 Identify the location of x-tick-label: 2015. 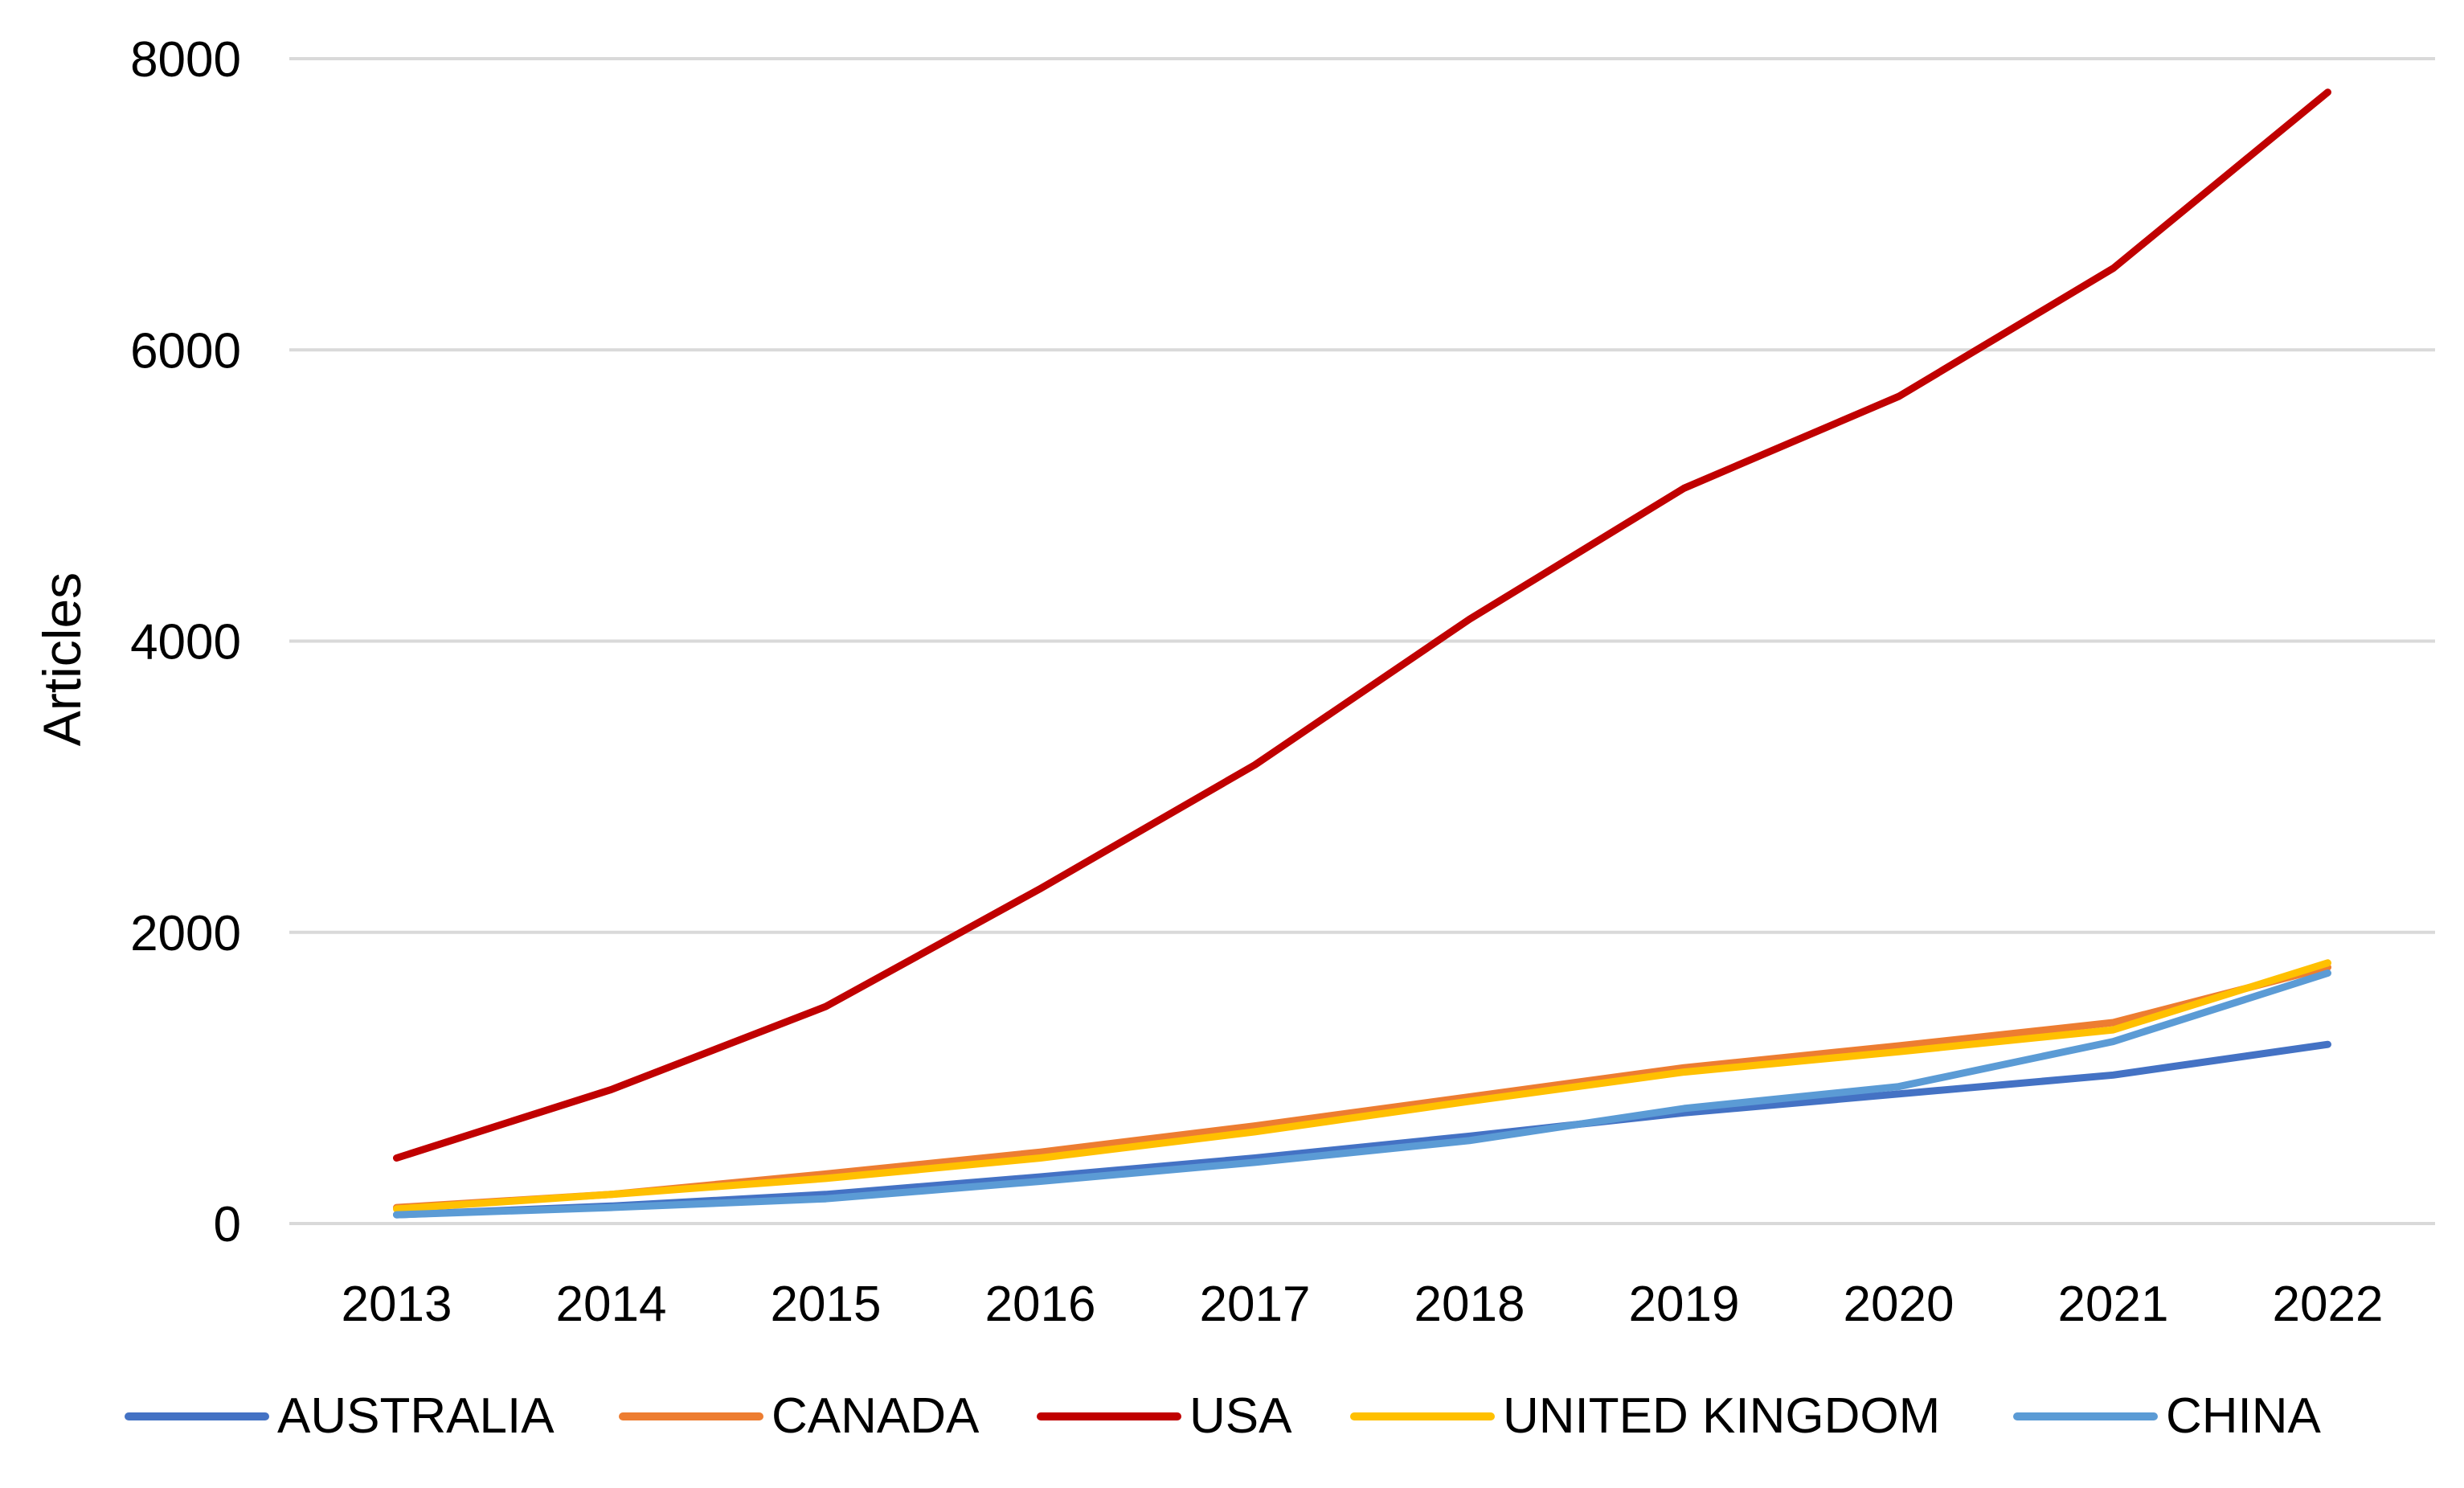
(826, 1304).